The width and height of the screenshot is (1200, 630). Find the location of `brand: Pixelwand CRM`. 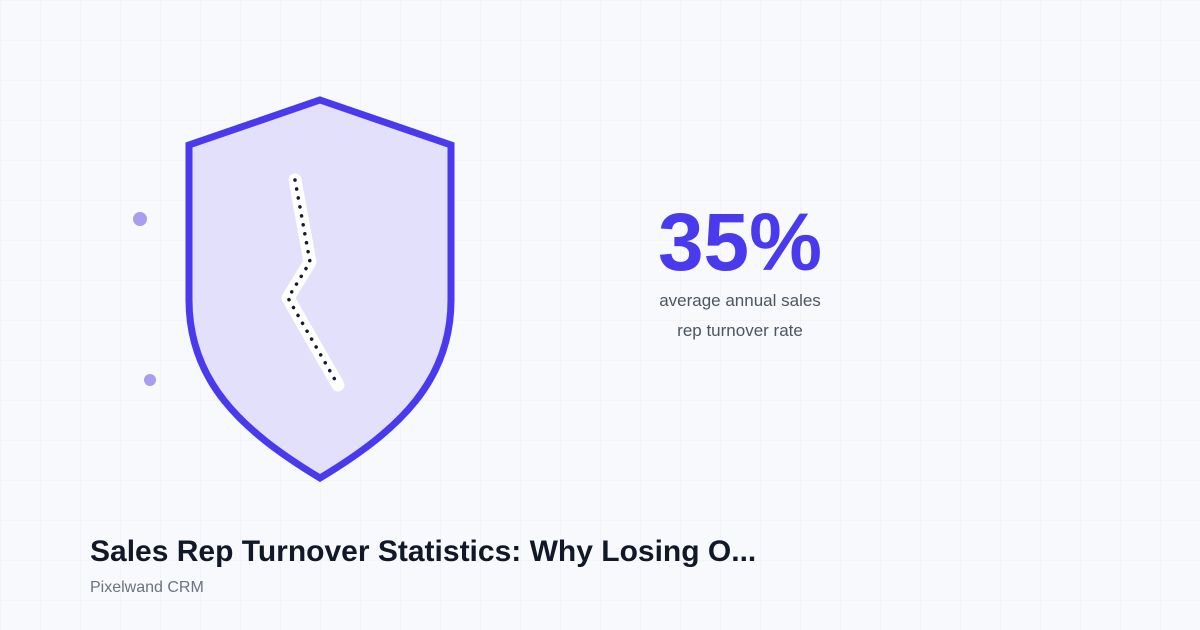

brand: Pixelwand CRM is located at coordinates (147, 587).